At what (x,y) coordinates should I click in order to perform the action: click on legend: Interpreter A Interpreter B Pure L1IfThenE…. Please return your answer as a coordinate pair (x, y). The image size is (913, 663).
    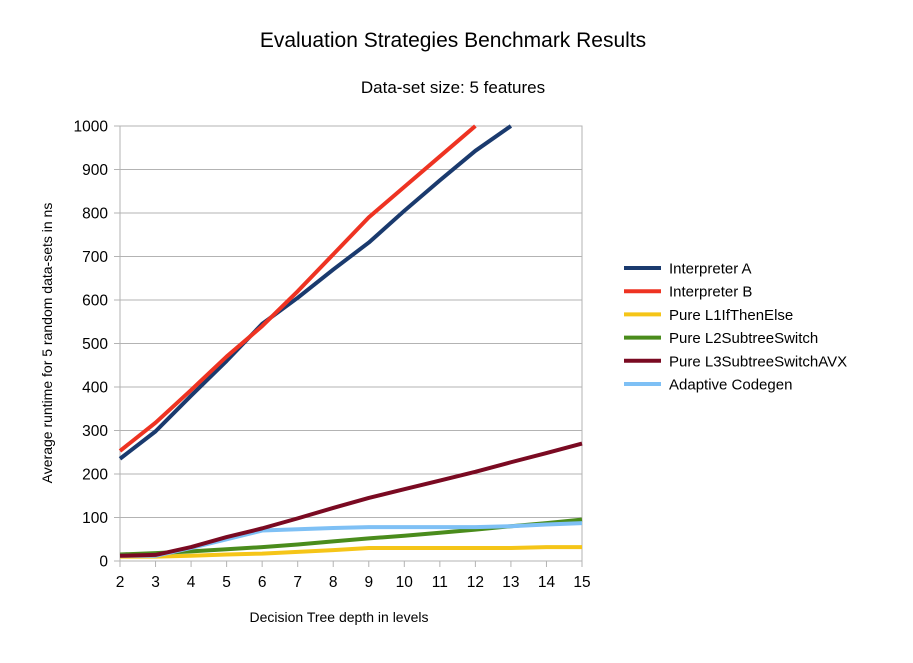
    Looking at the image, I should click on (735, 327).